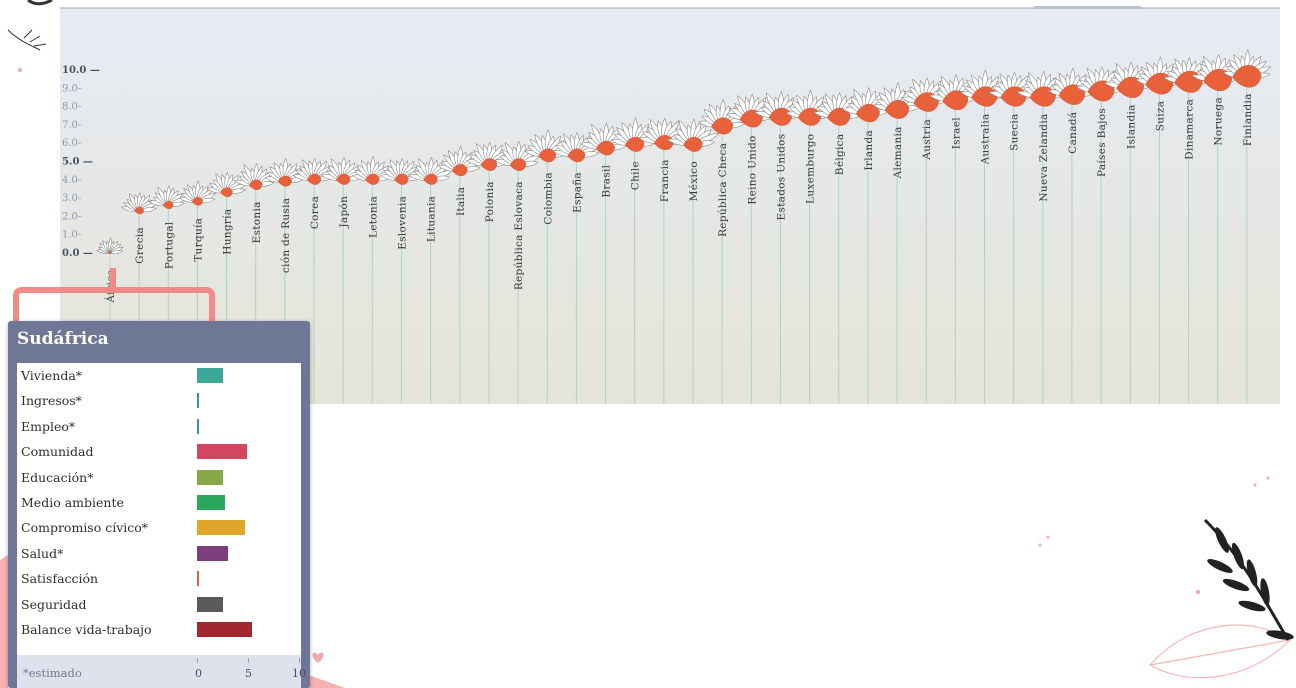  What do you see at coordinates (723, 190) in the screenshot?
I see `country-label-republica-checa: República Checa` at bounding box center [723, 190].